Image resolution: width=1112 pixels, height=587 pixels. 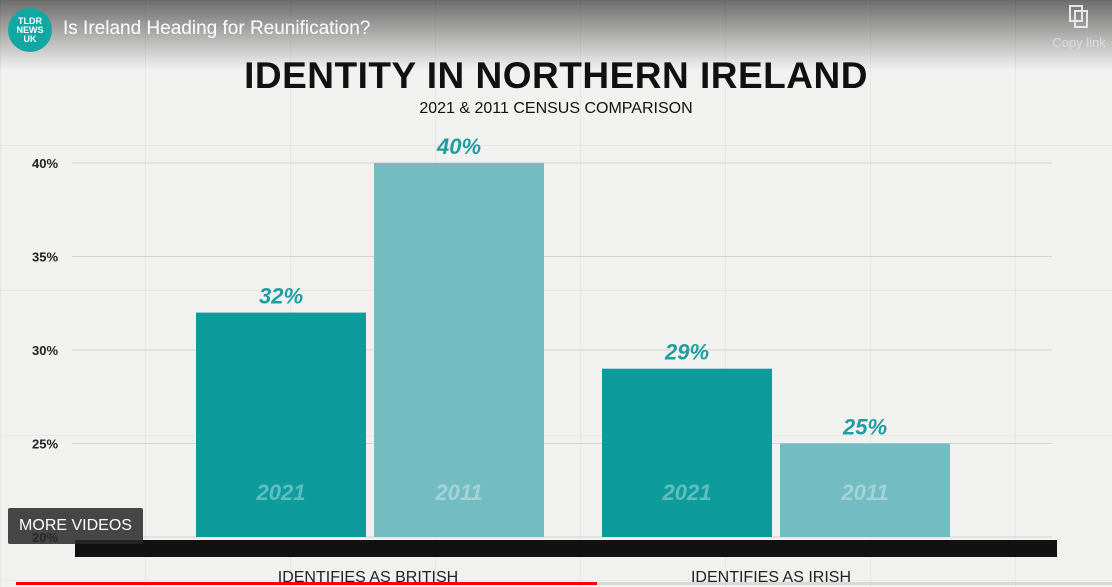 I want to click on progress-bar, so click(x=564, y=583).